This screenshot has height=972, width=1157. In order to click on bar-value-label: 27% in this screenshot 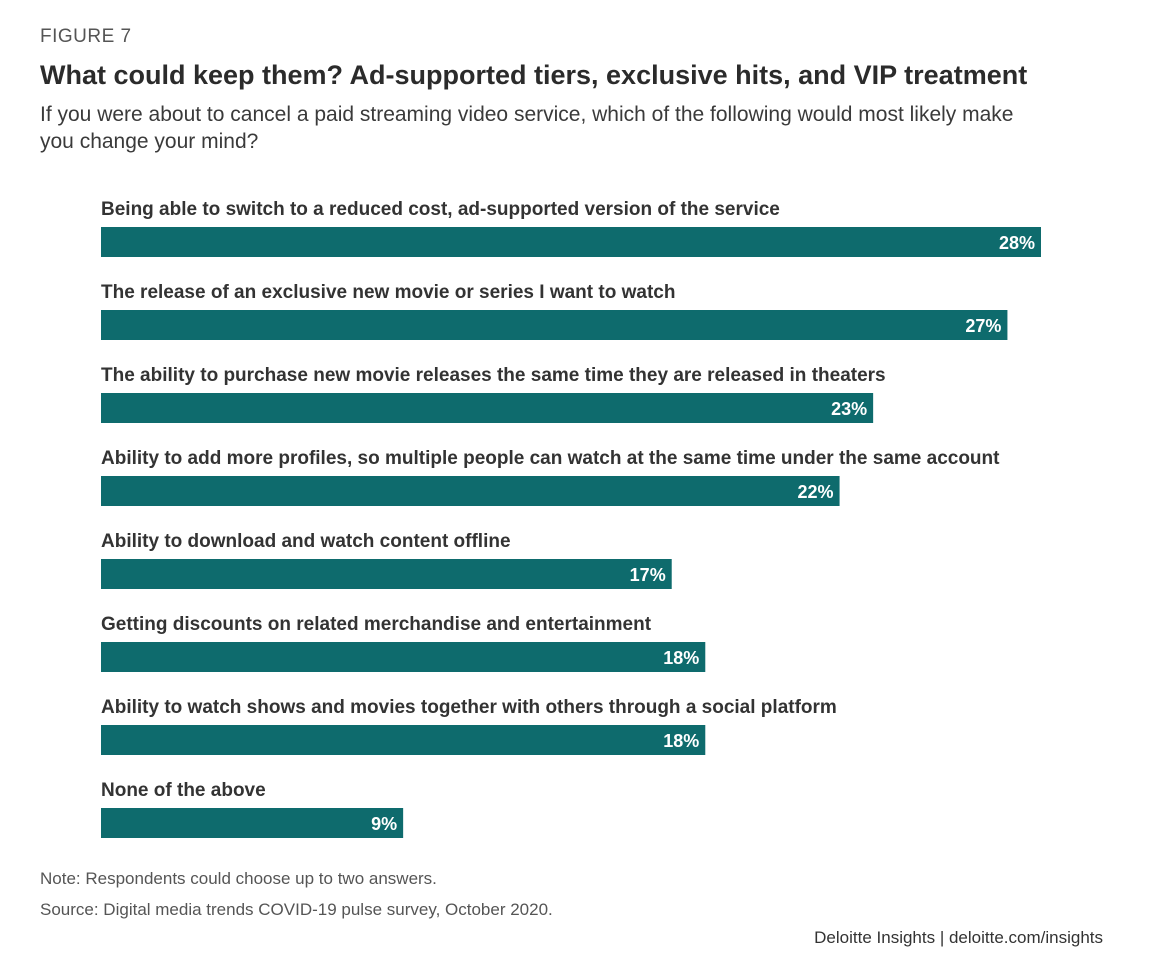, I will do `click(983, 326)`.